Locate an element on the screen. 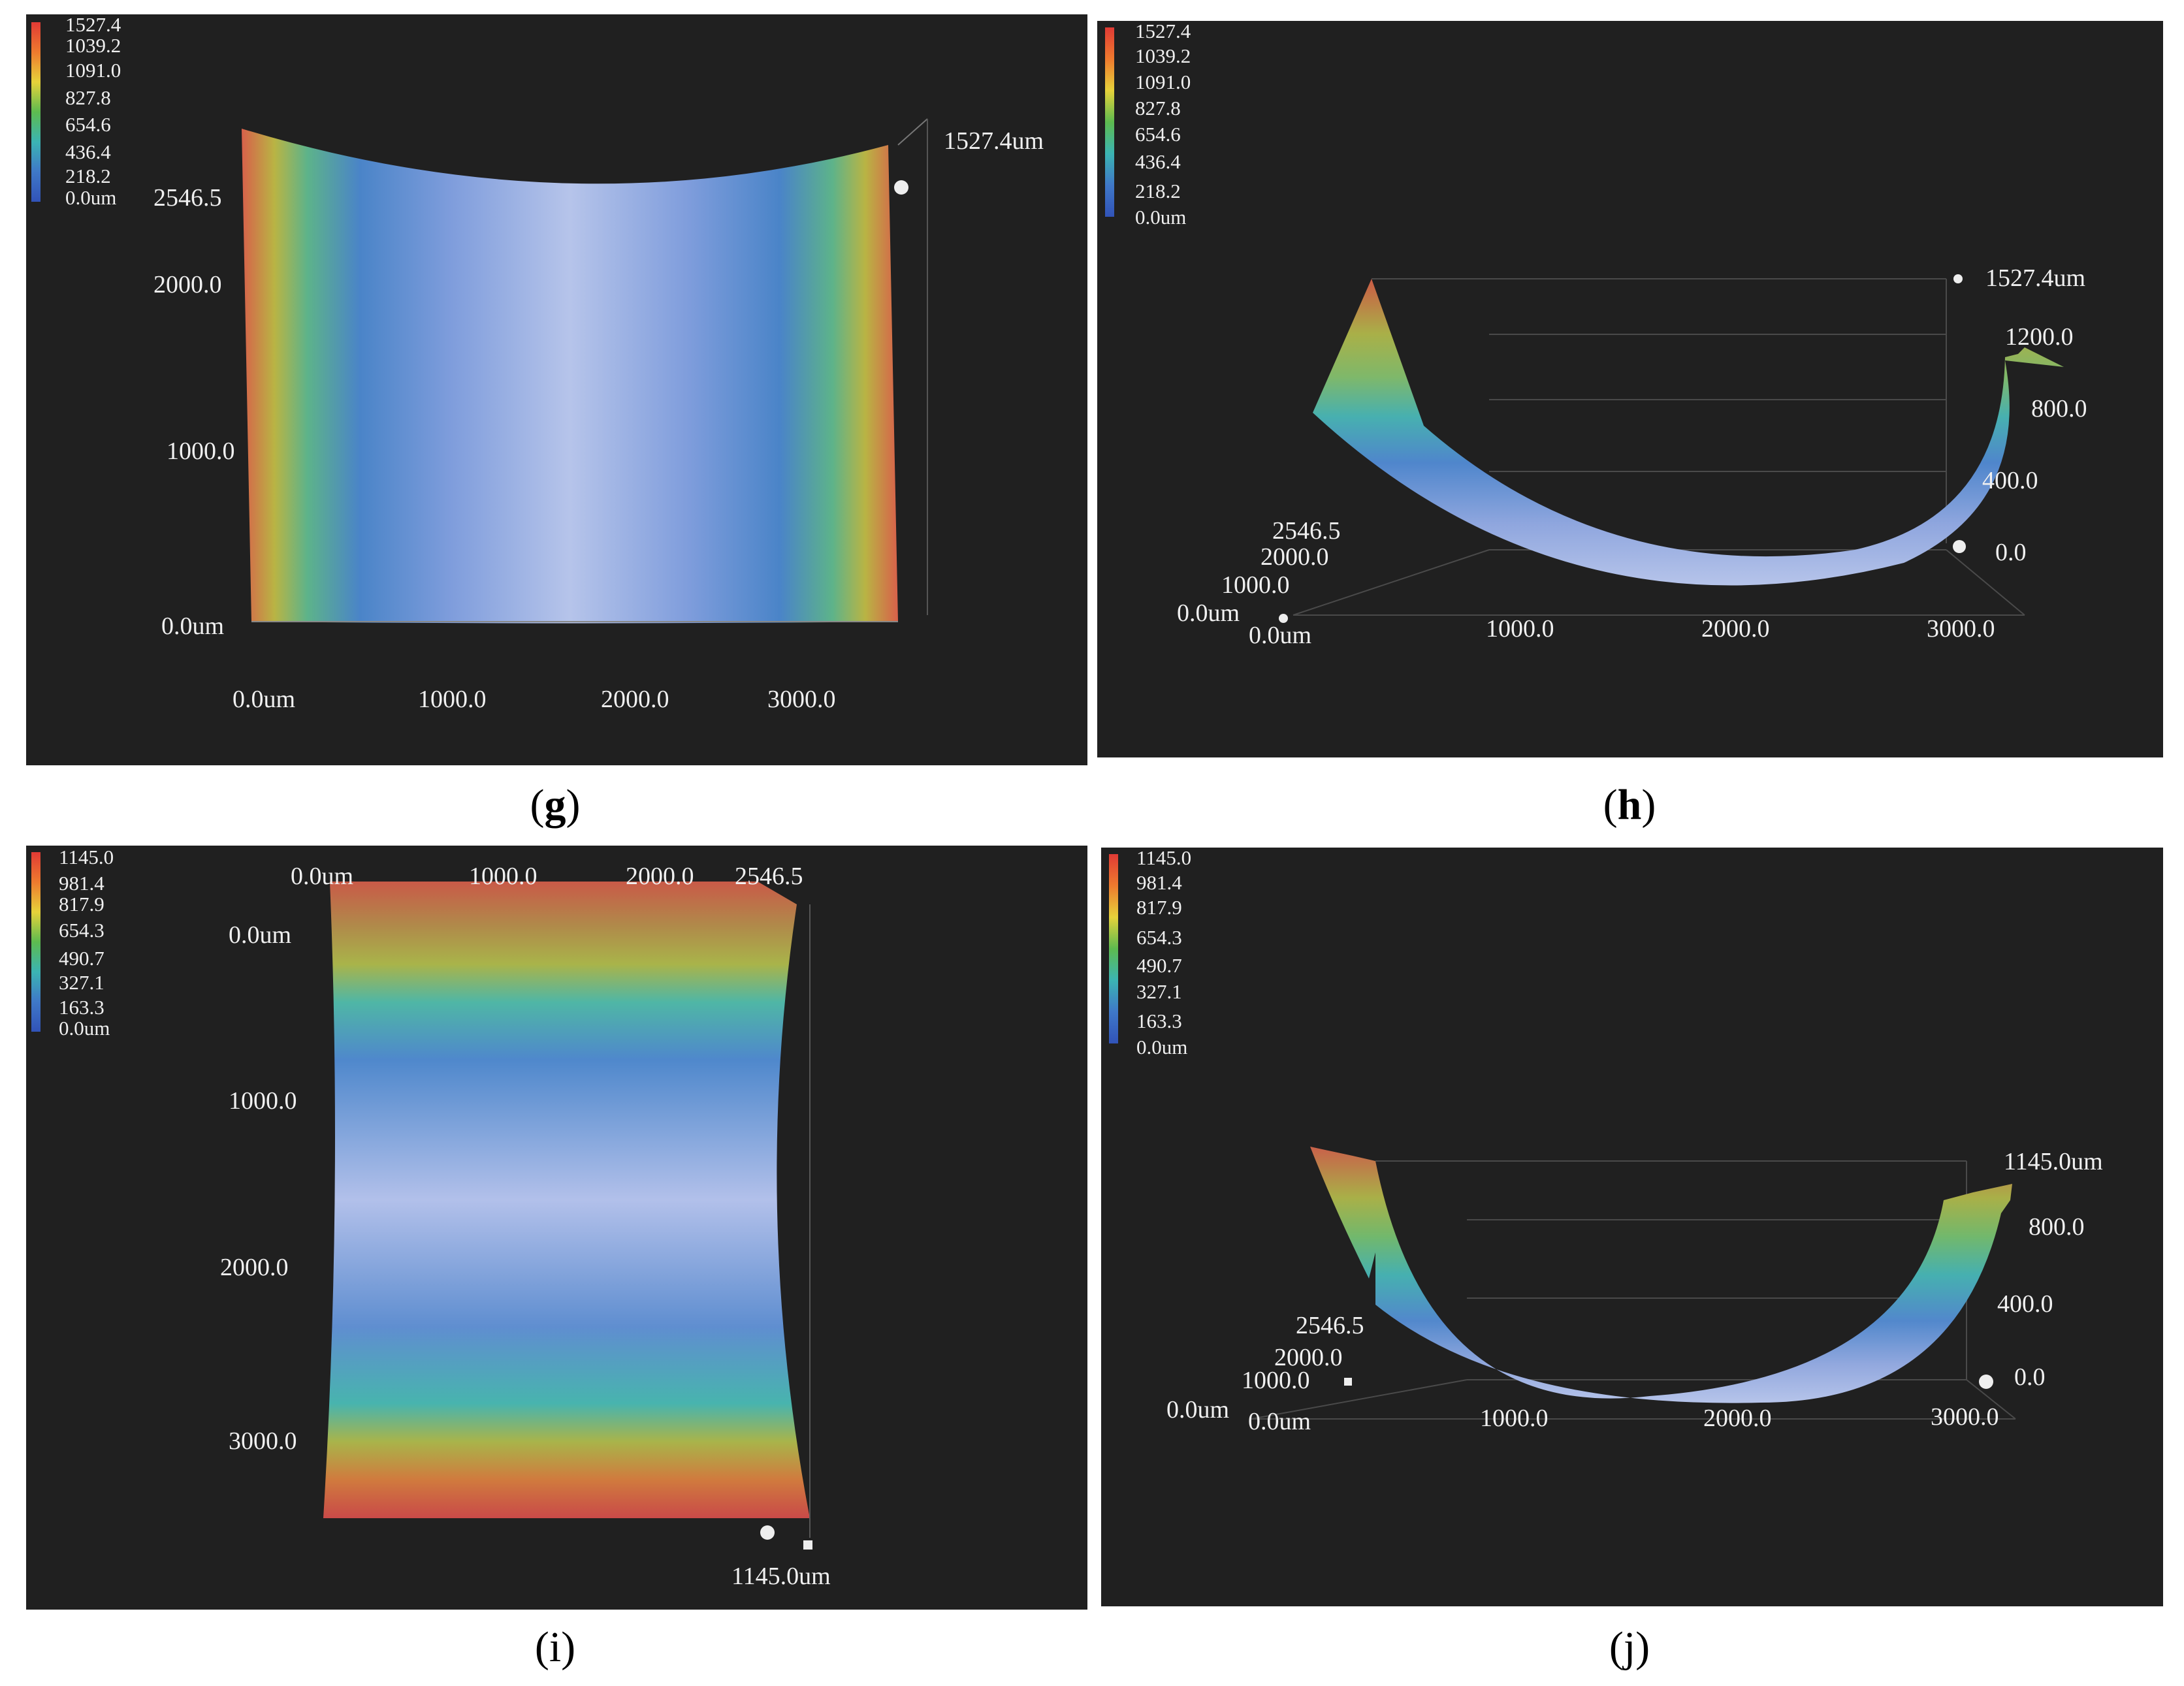  surface-g is located at coordinates (585, 371).